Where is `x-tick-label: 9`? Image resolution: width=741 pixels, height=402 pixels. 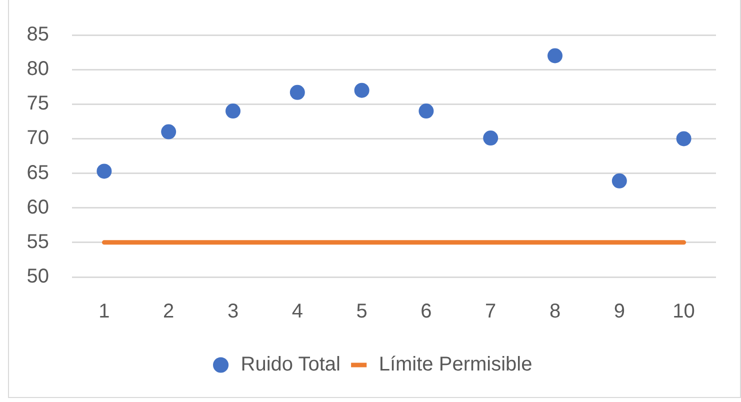 x-tick-label: 9 is located at coordinates (619, 311).